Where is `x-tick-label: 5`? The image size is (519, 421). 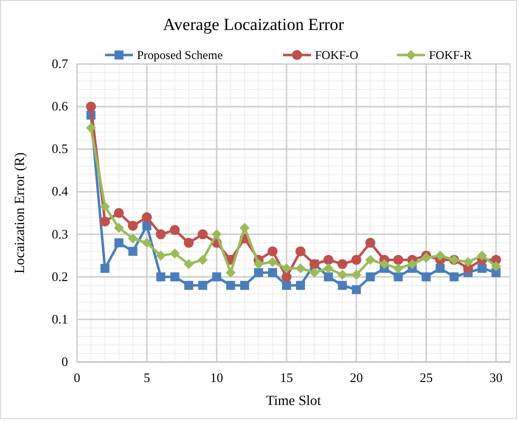 x-tick-label: 5 is located at coordinates (147, 377).